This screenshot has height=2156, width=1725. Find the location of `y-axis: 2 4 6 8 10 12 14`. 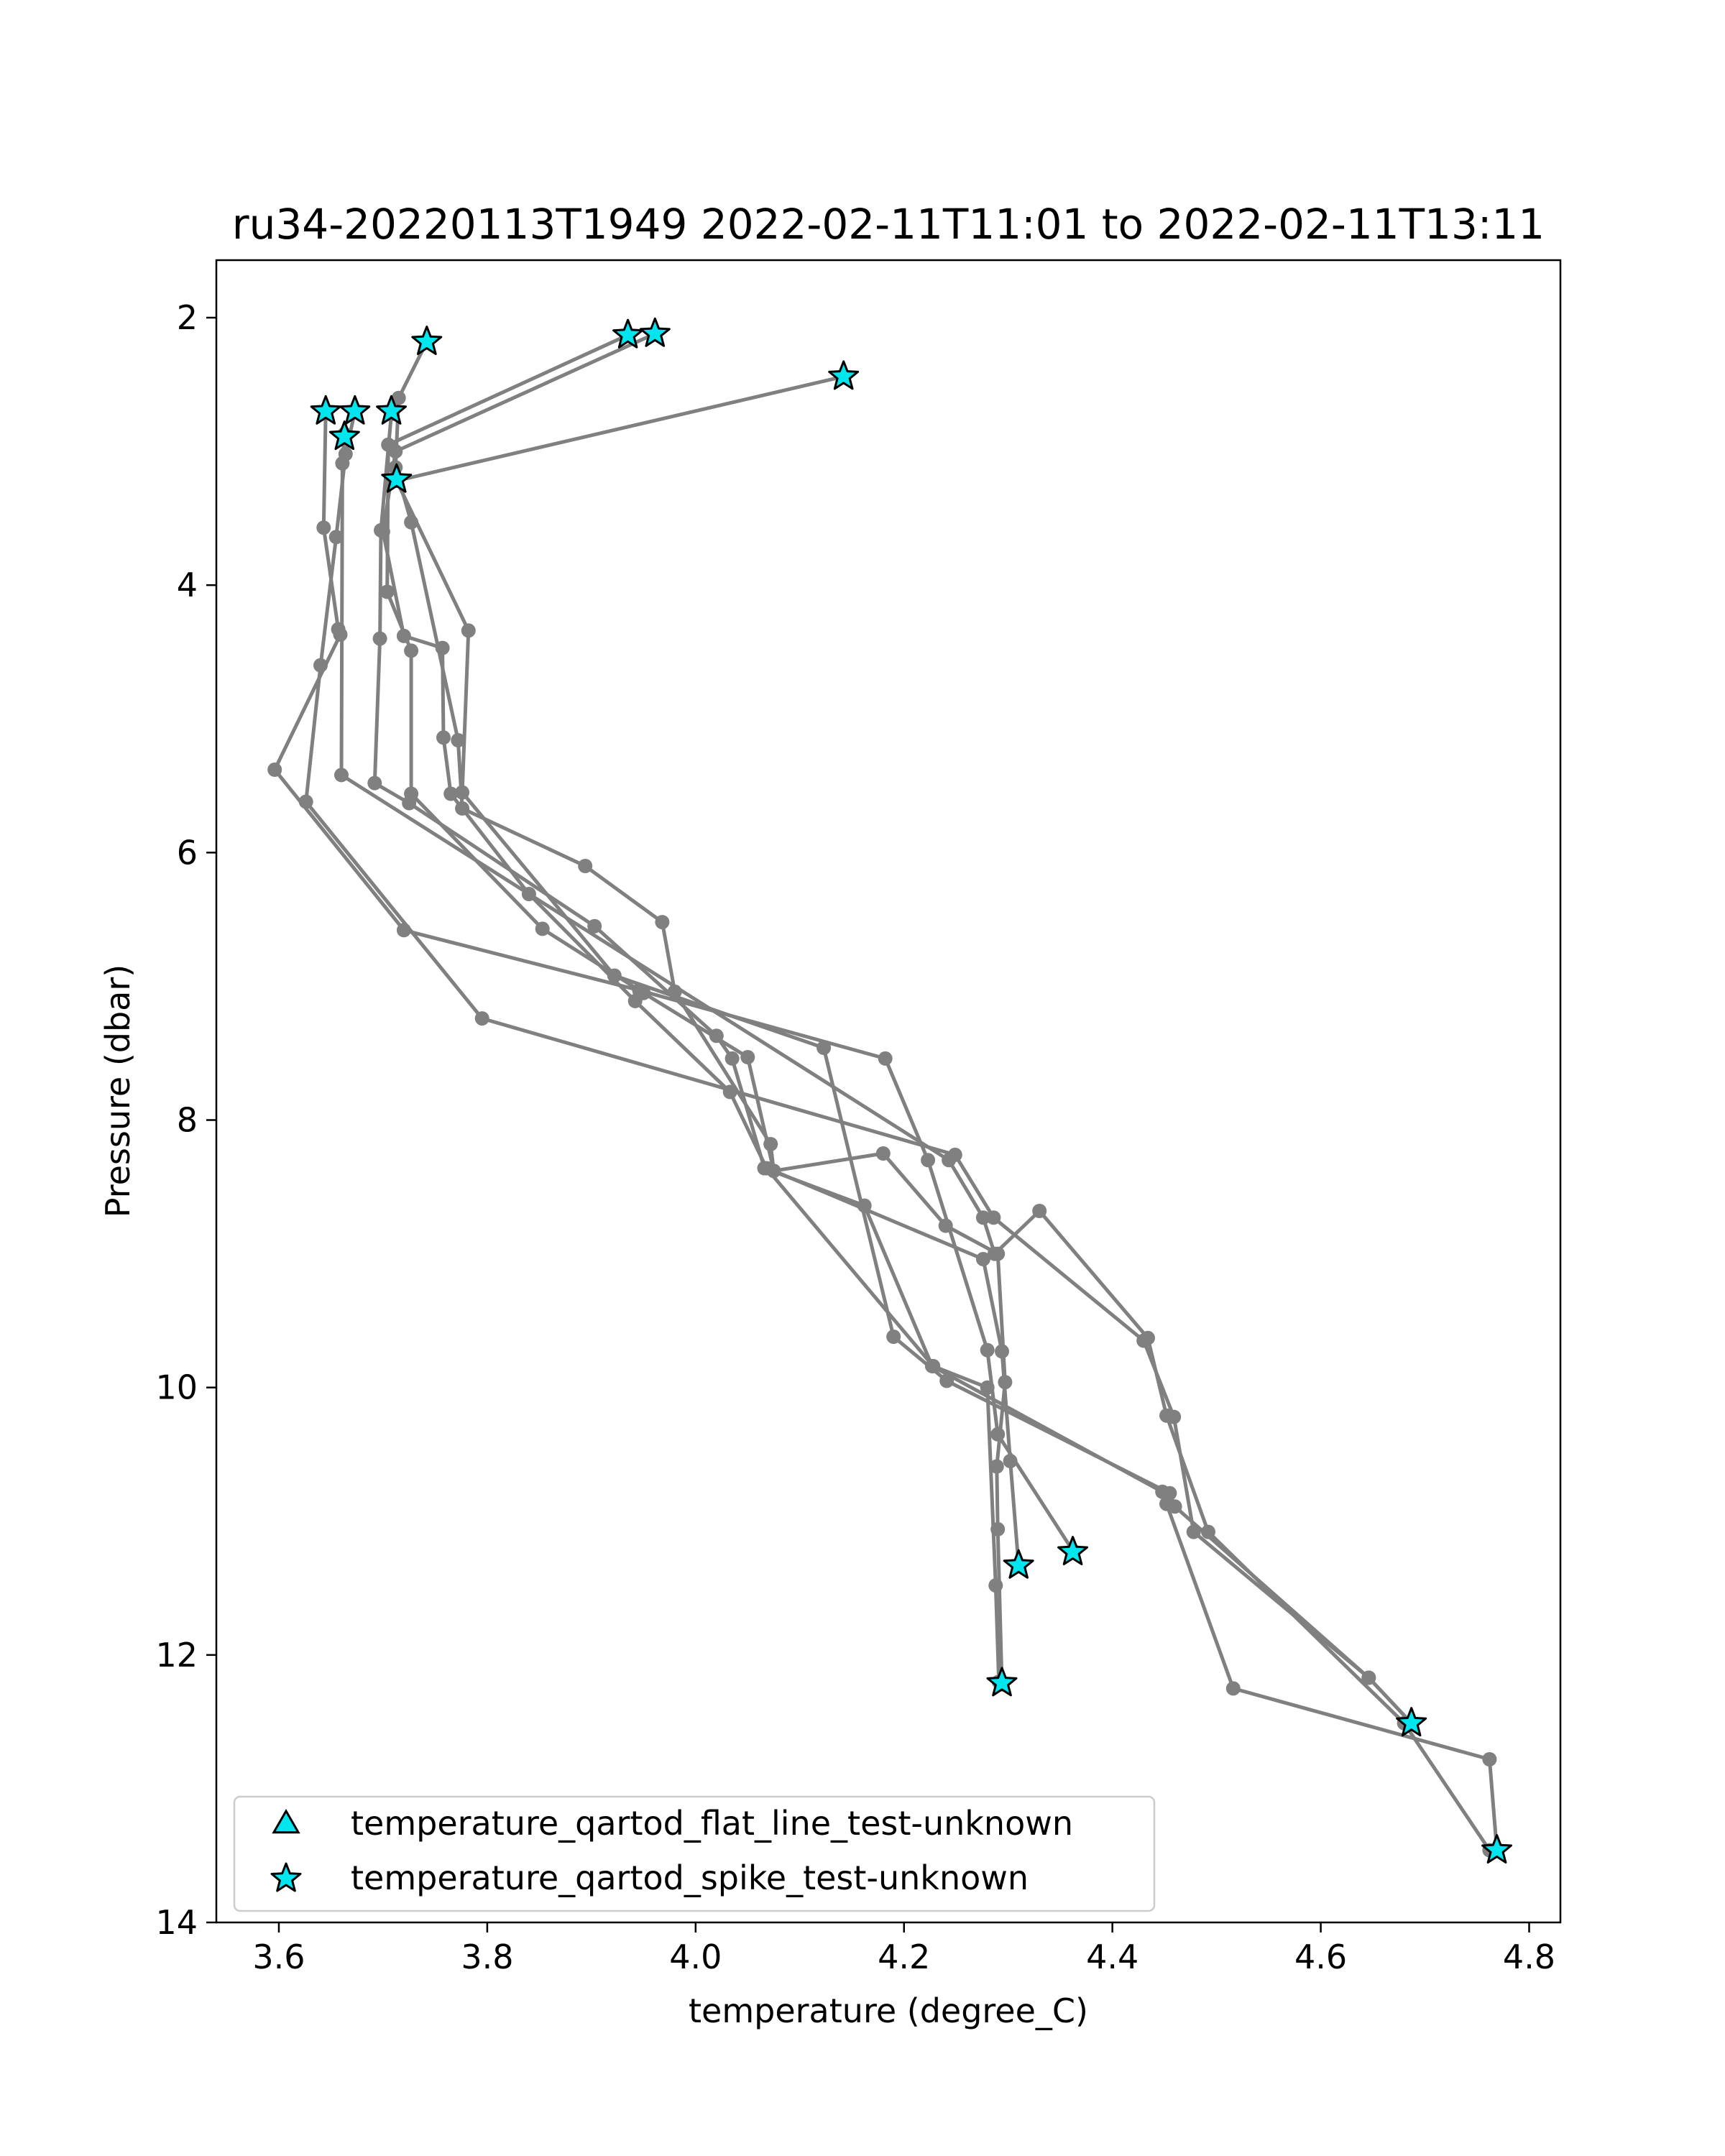

y-axis: 2 4 6 8 10 12 14 is located at coordinates (185, 1120).